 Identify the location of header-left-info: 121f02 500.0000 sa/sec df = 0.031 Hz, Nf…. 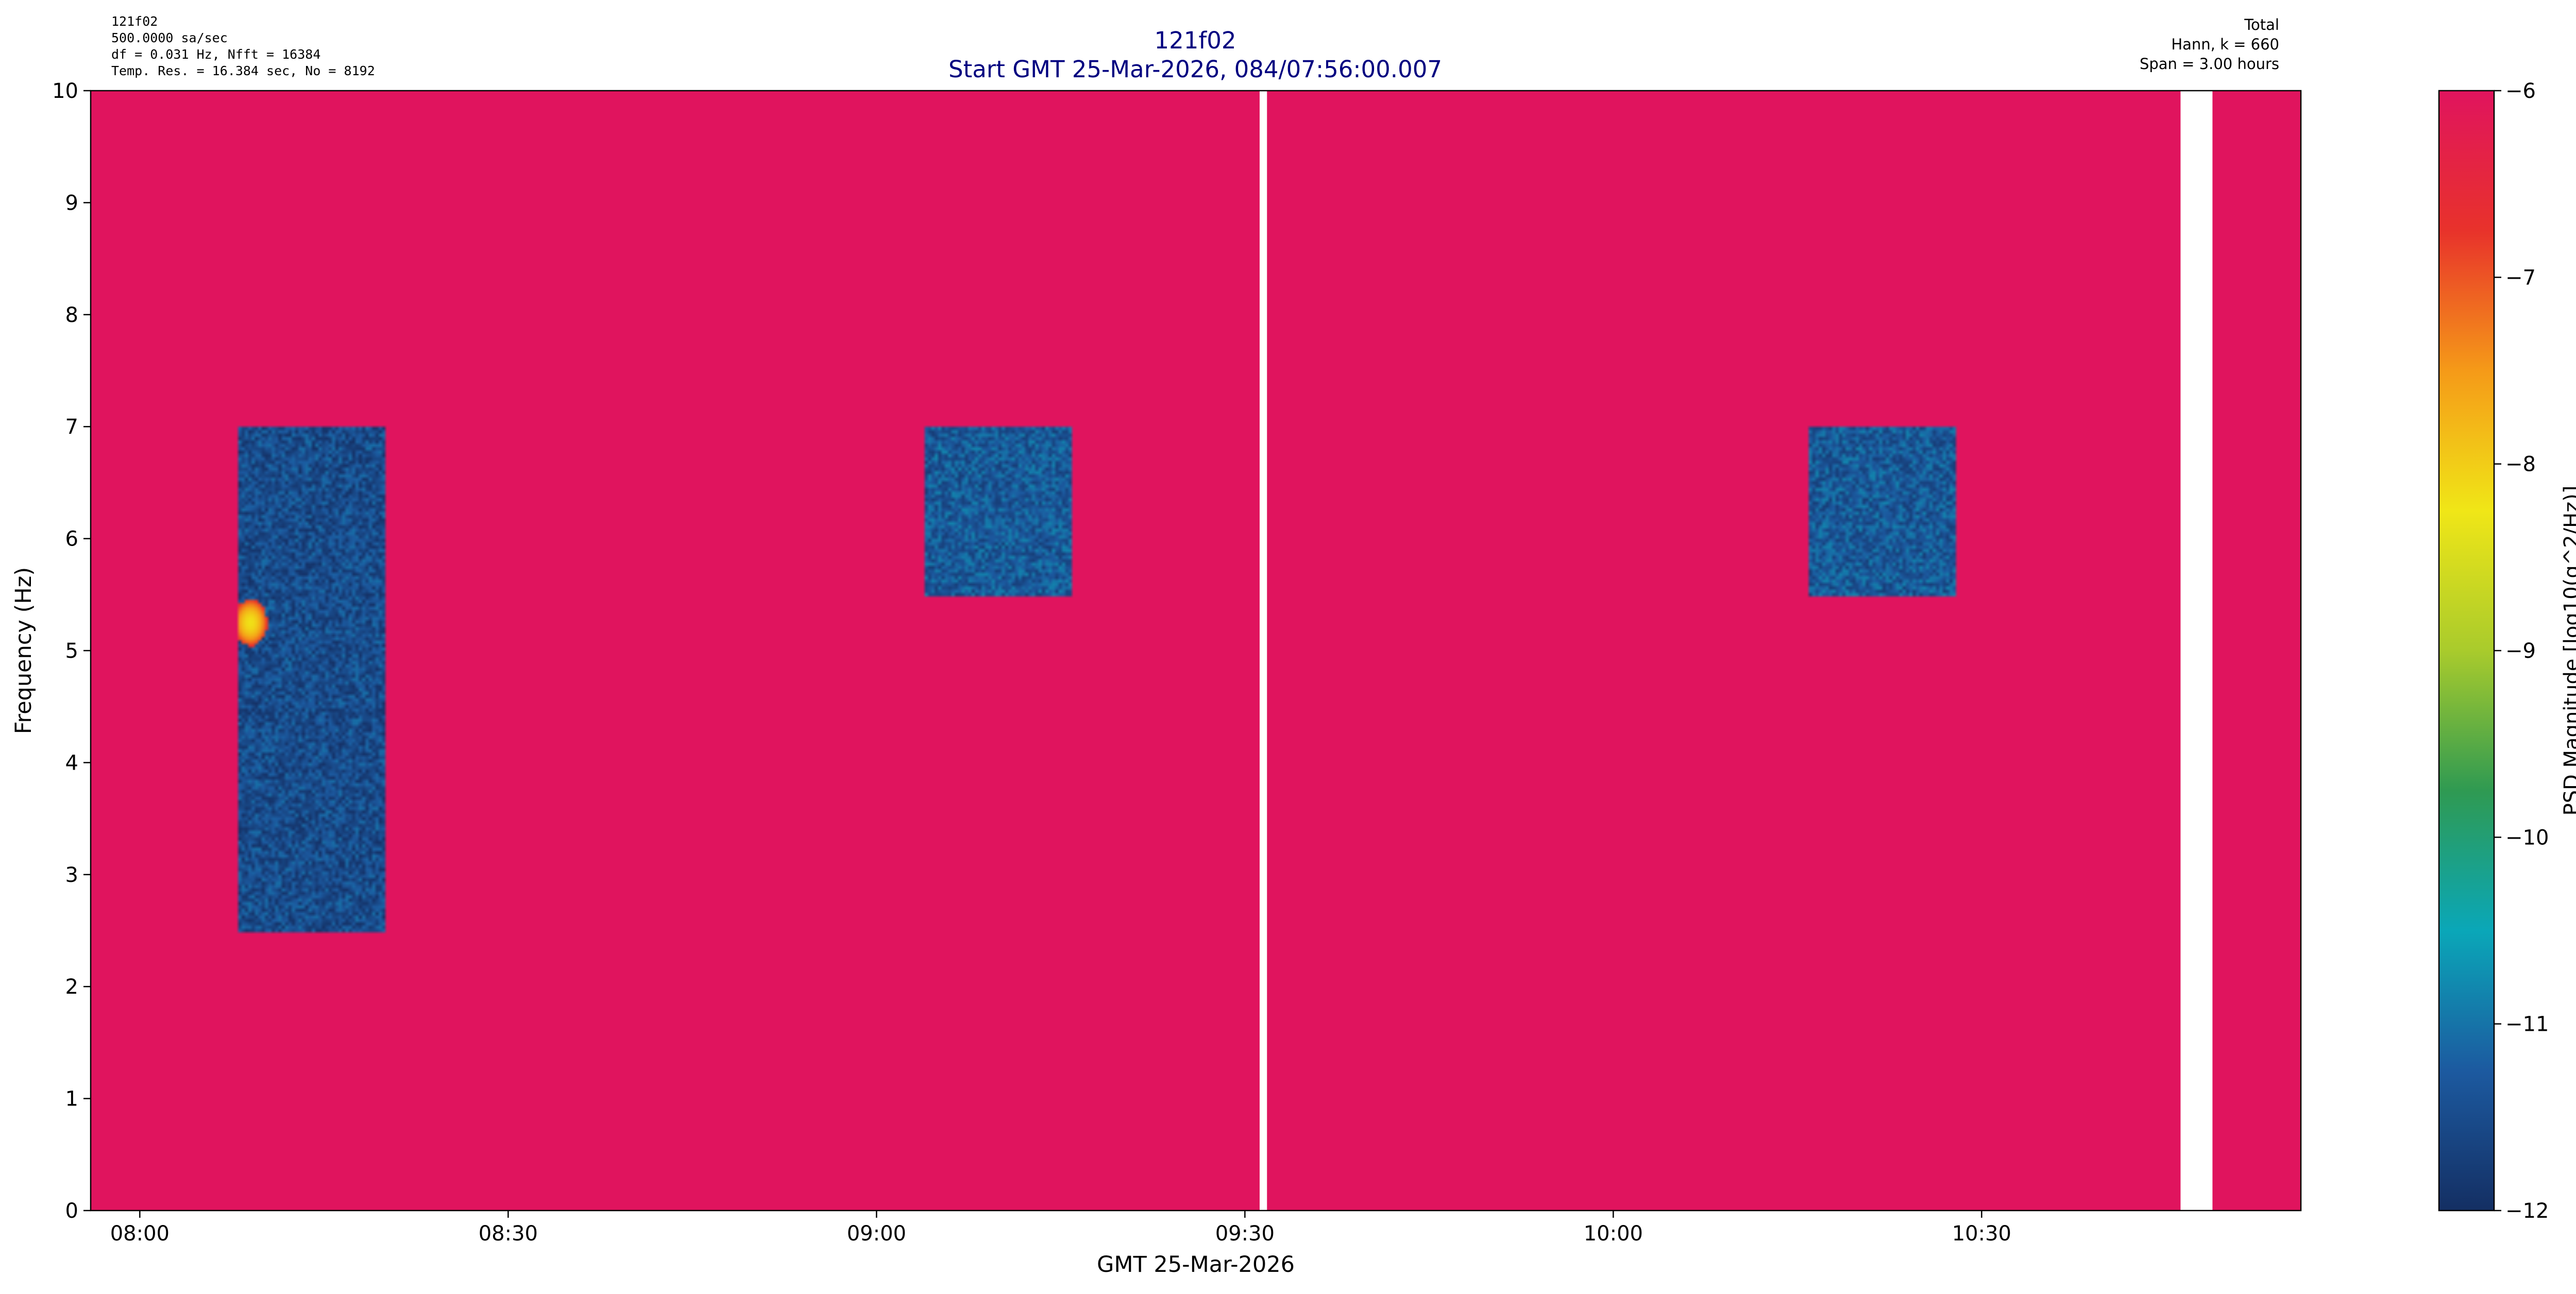
(243, 46).